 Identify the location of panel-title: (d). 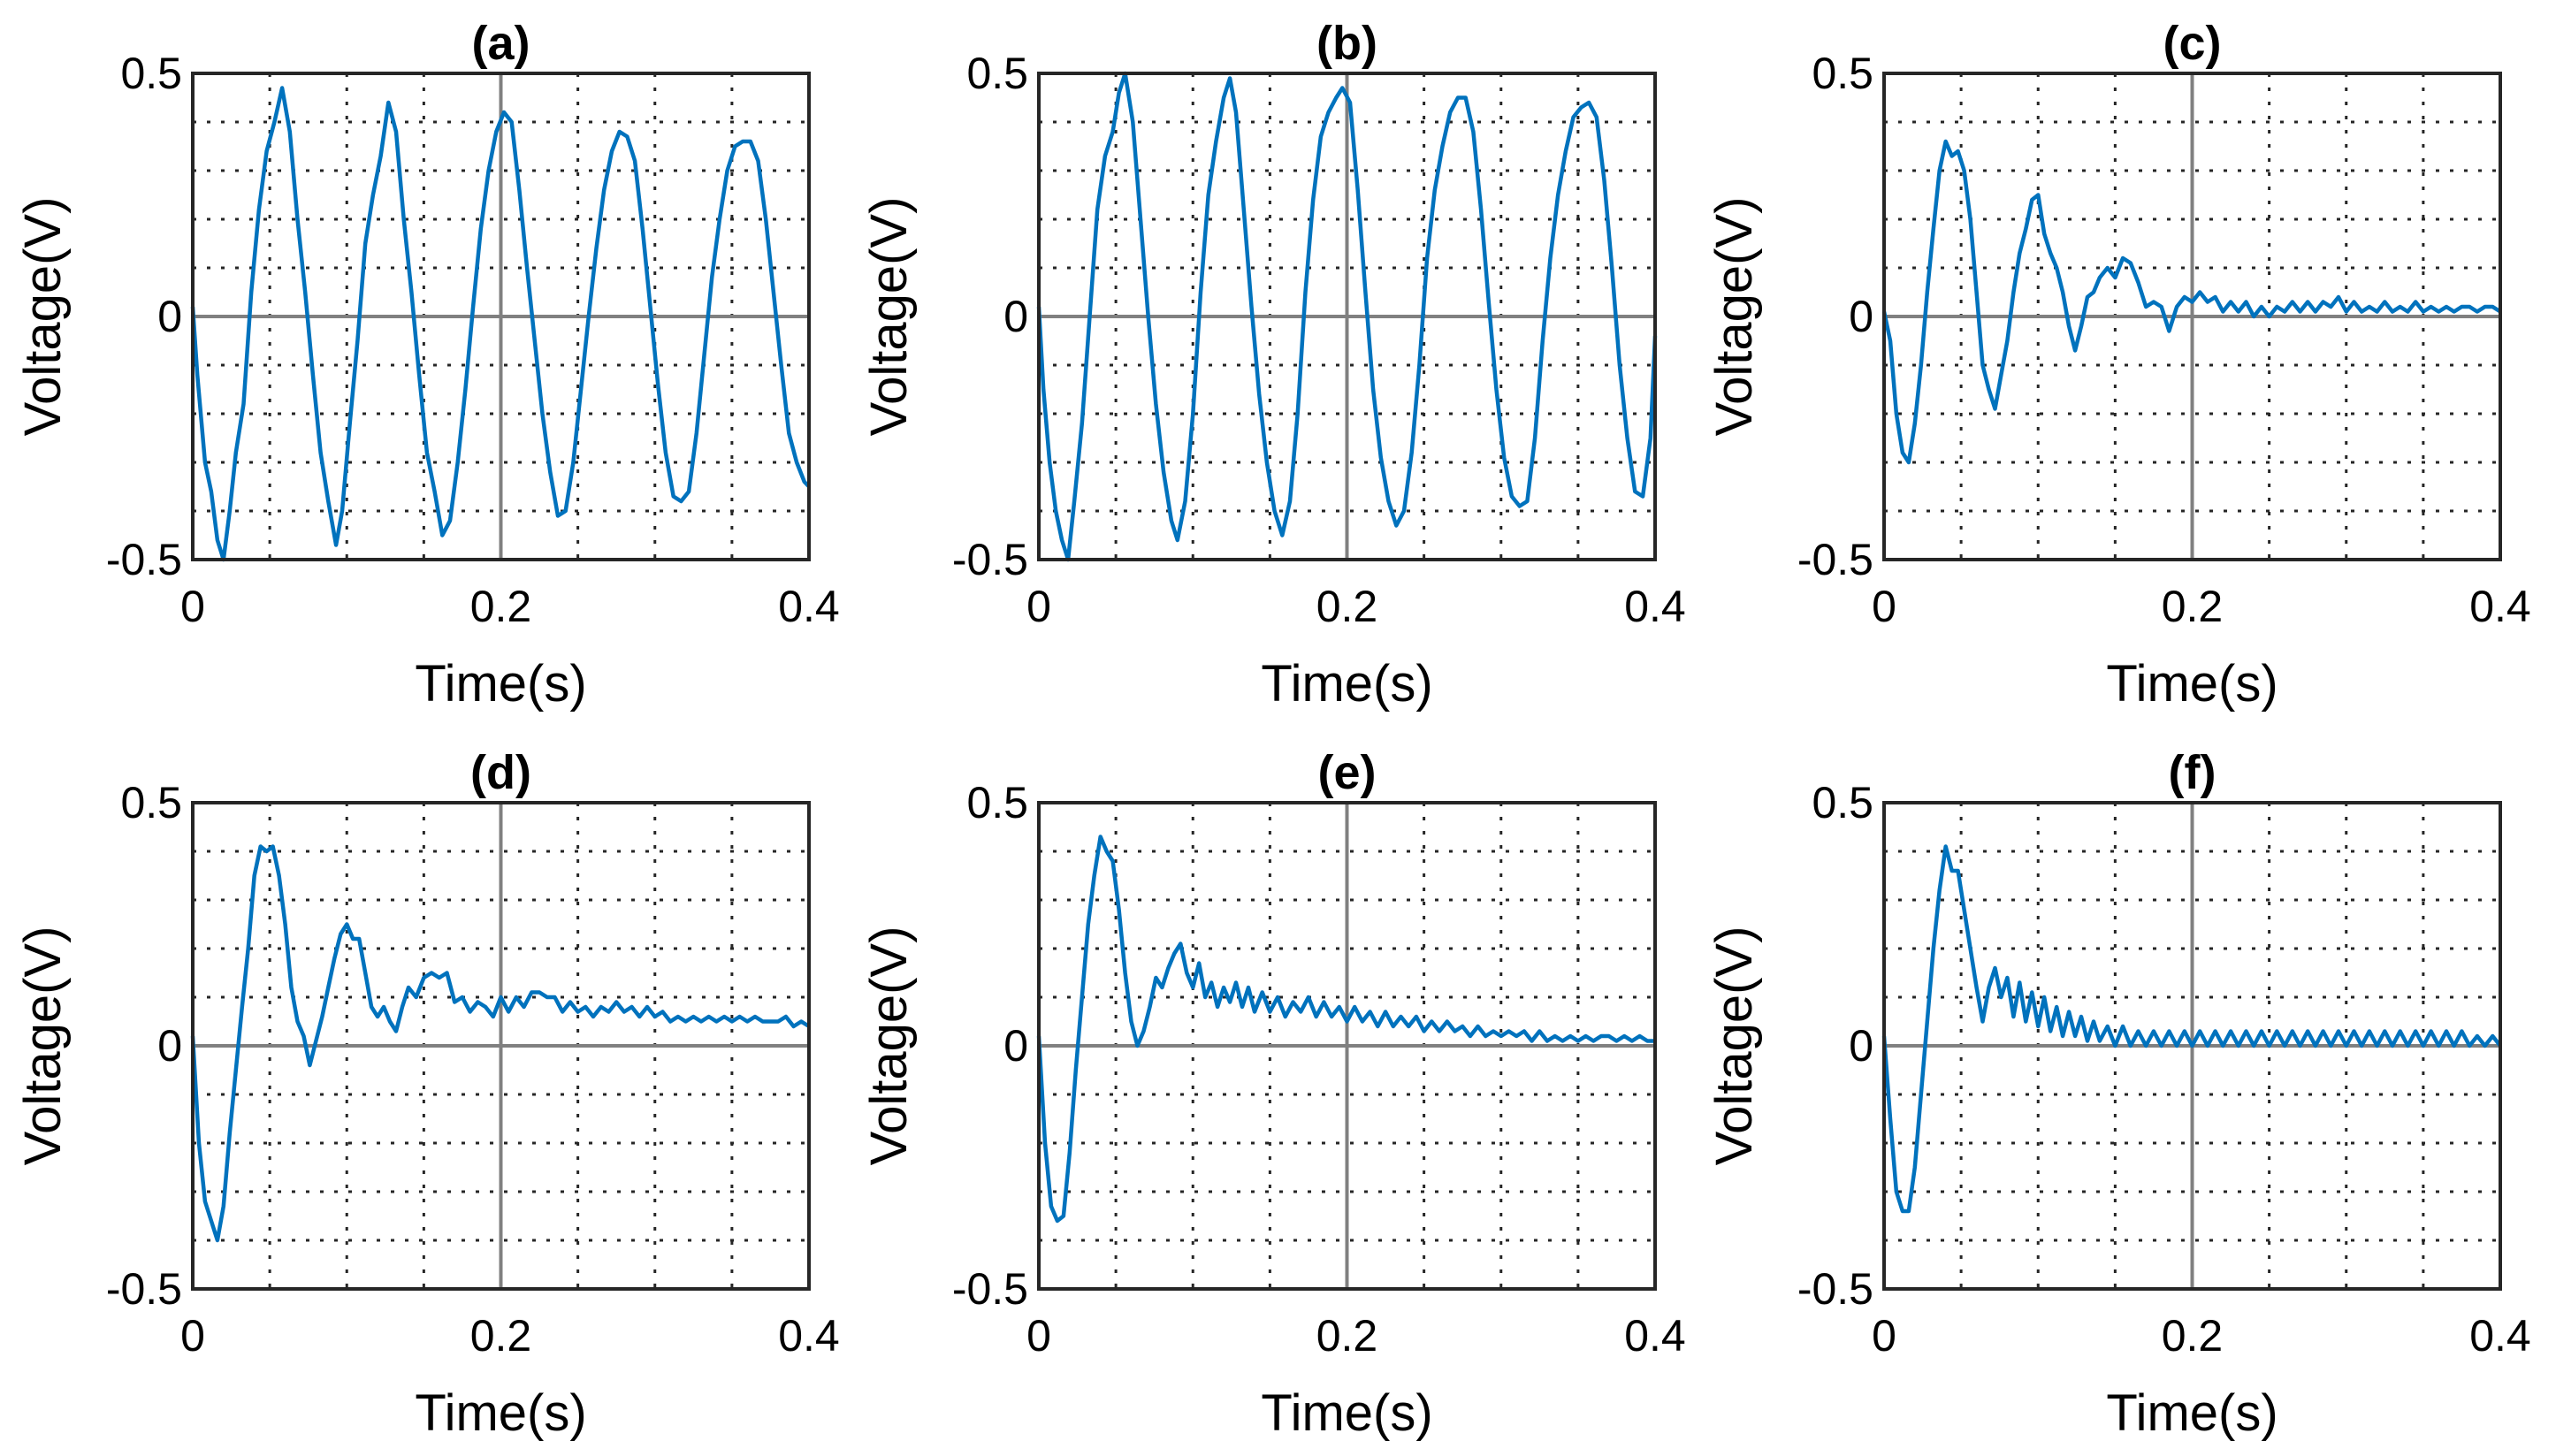
(500, 772).